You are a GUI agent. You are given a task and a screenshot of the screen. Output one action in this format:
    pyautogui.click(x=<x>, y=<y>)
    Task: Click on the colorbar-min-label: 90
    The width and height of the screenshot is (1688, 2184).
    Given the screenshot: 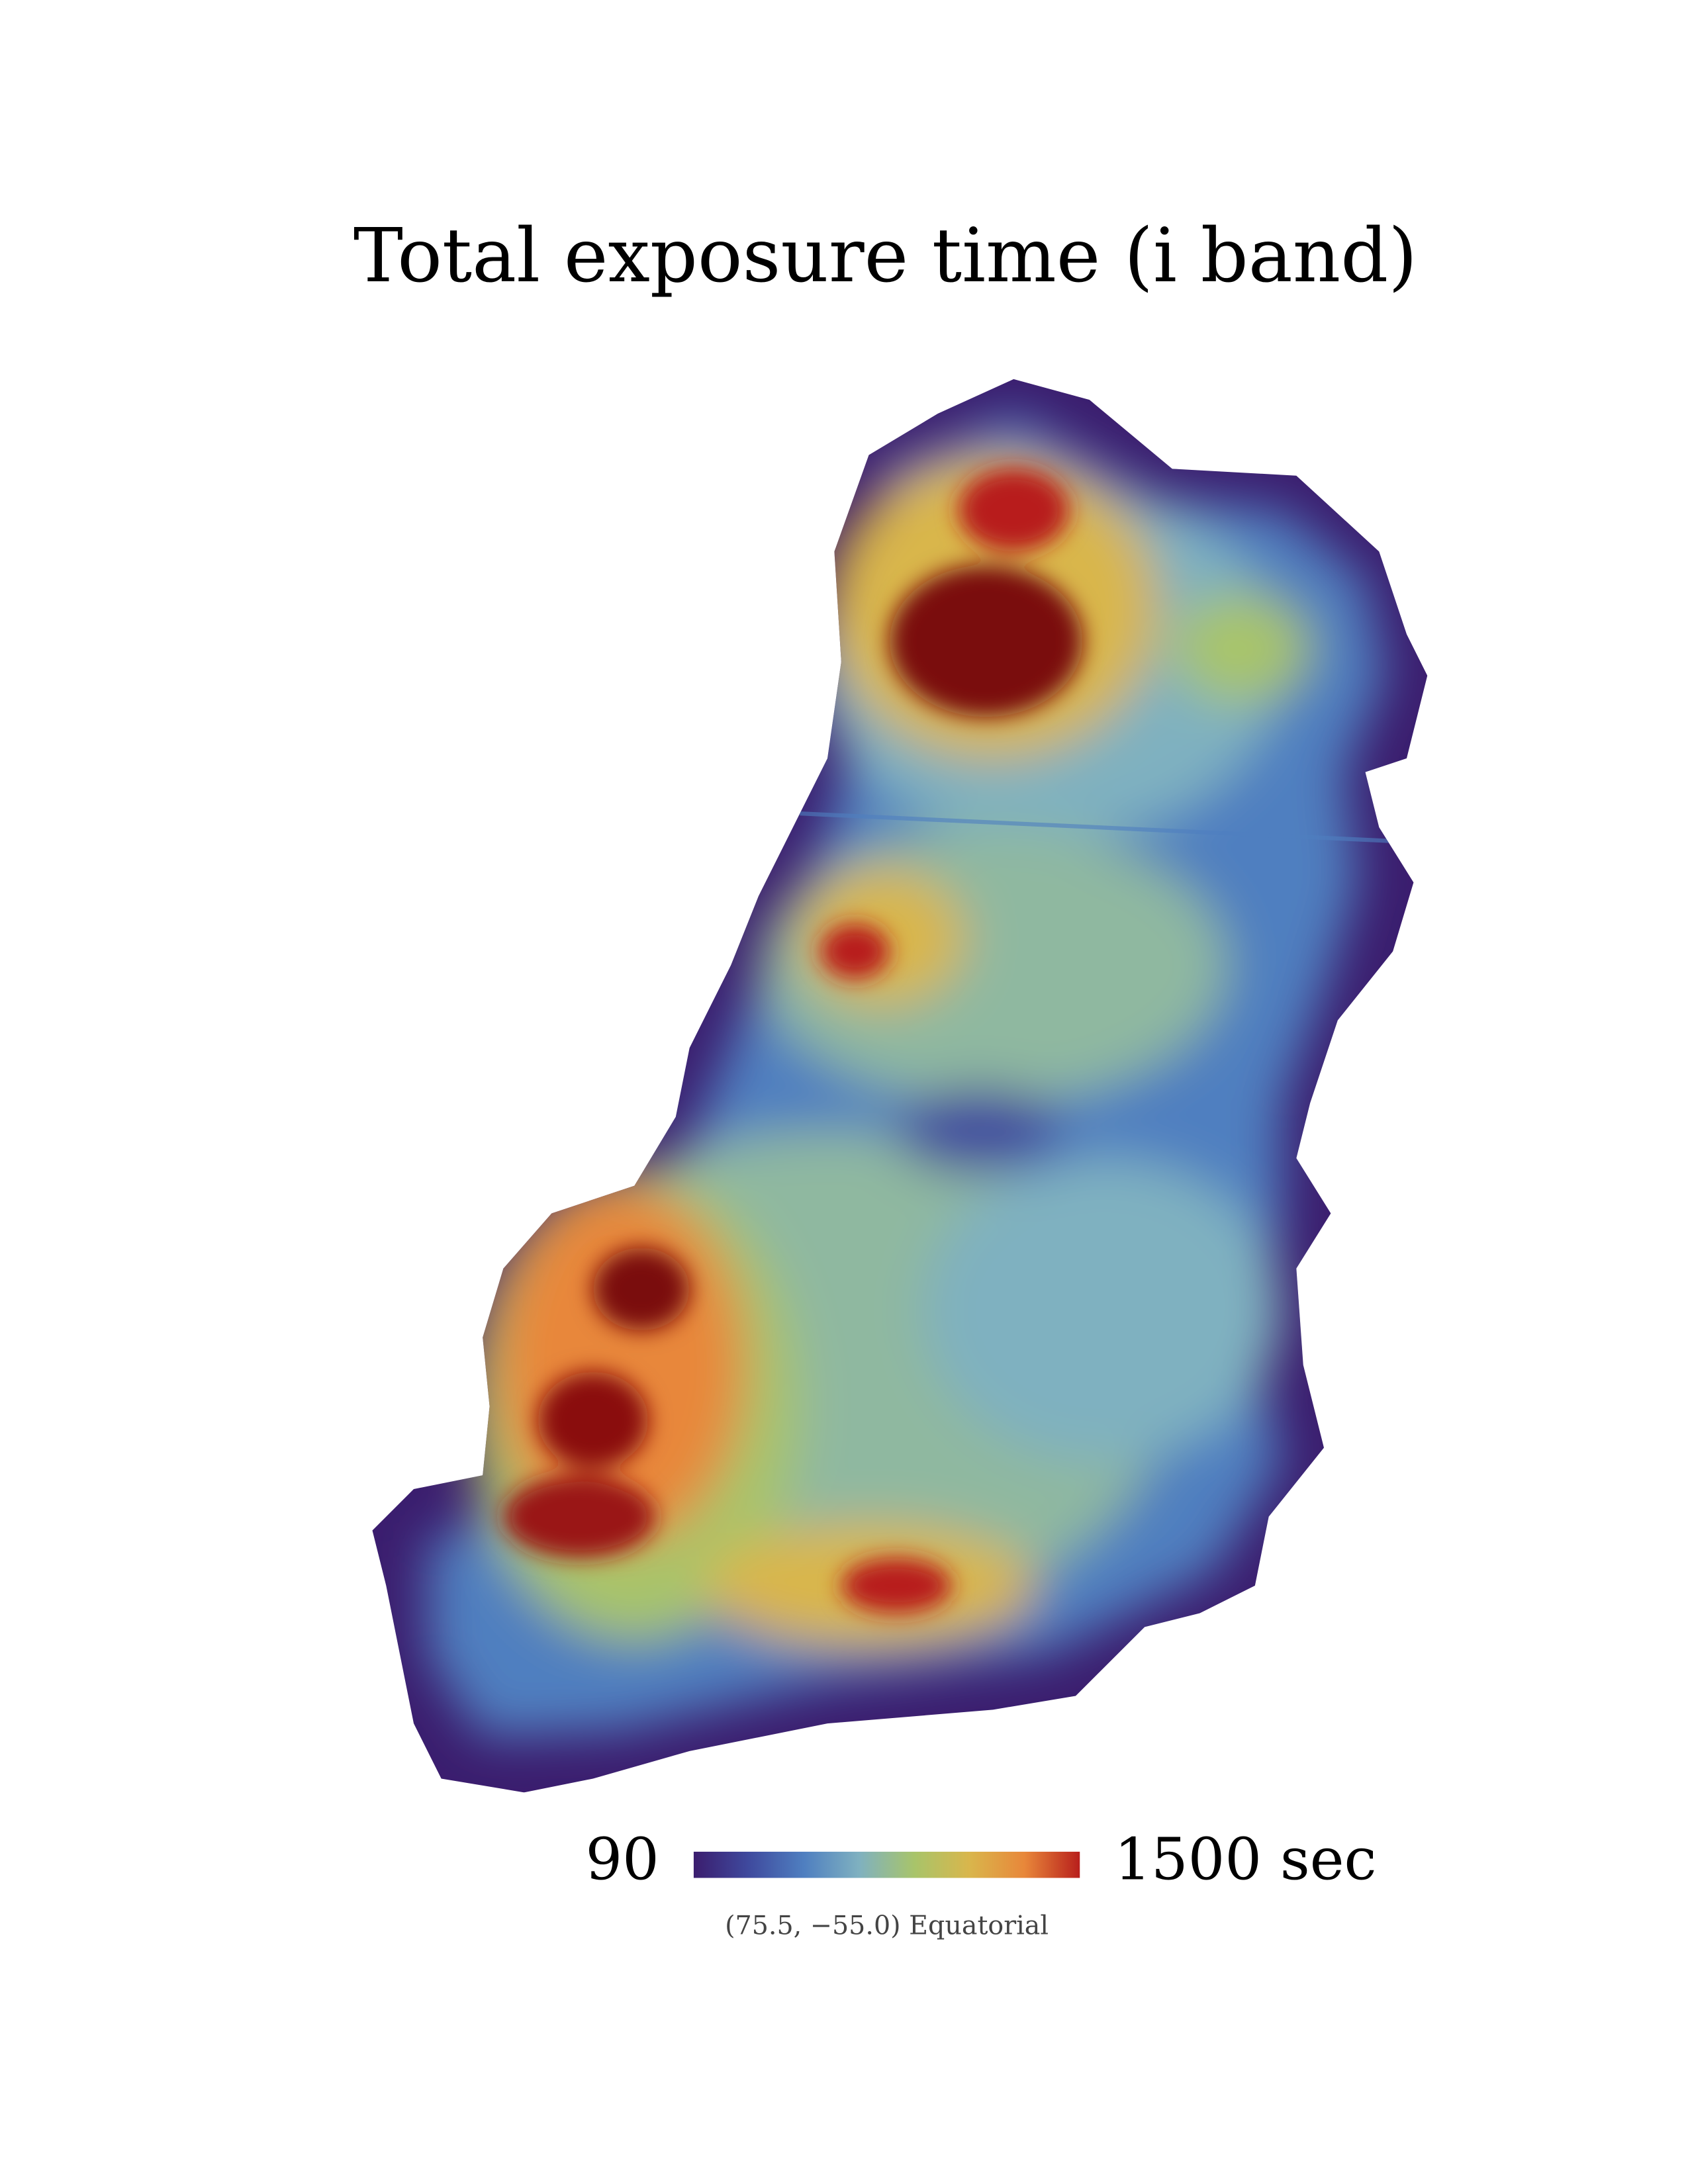 What is the action you would take?
    pyautogui.click(x=622, y=1859)
    